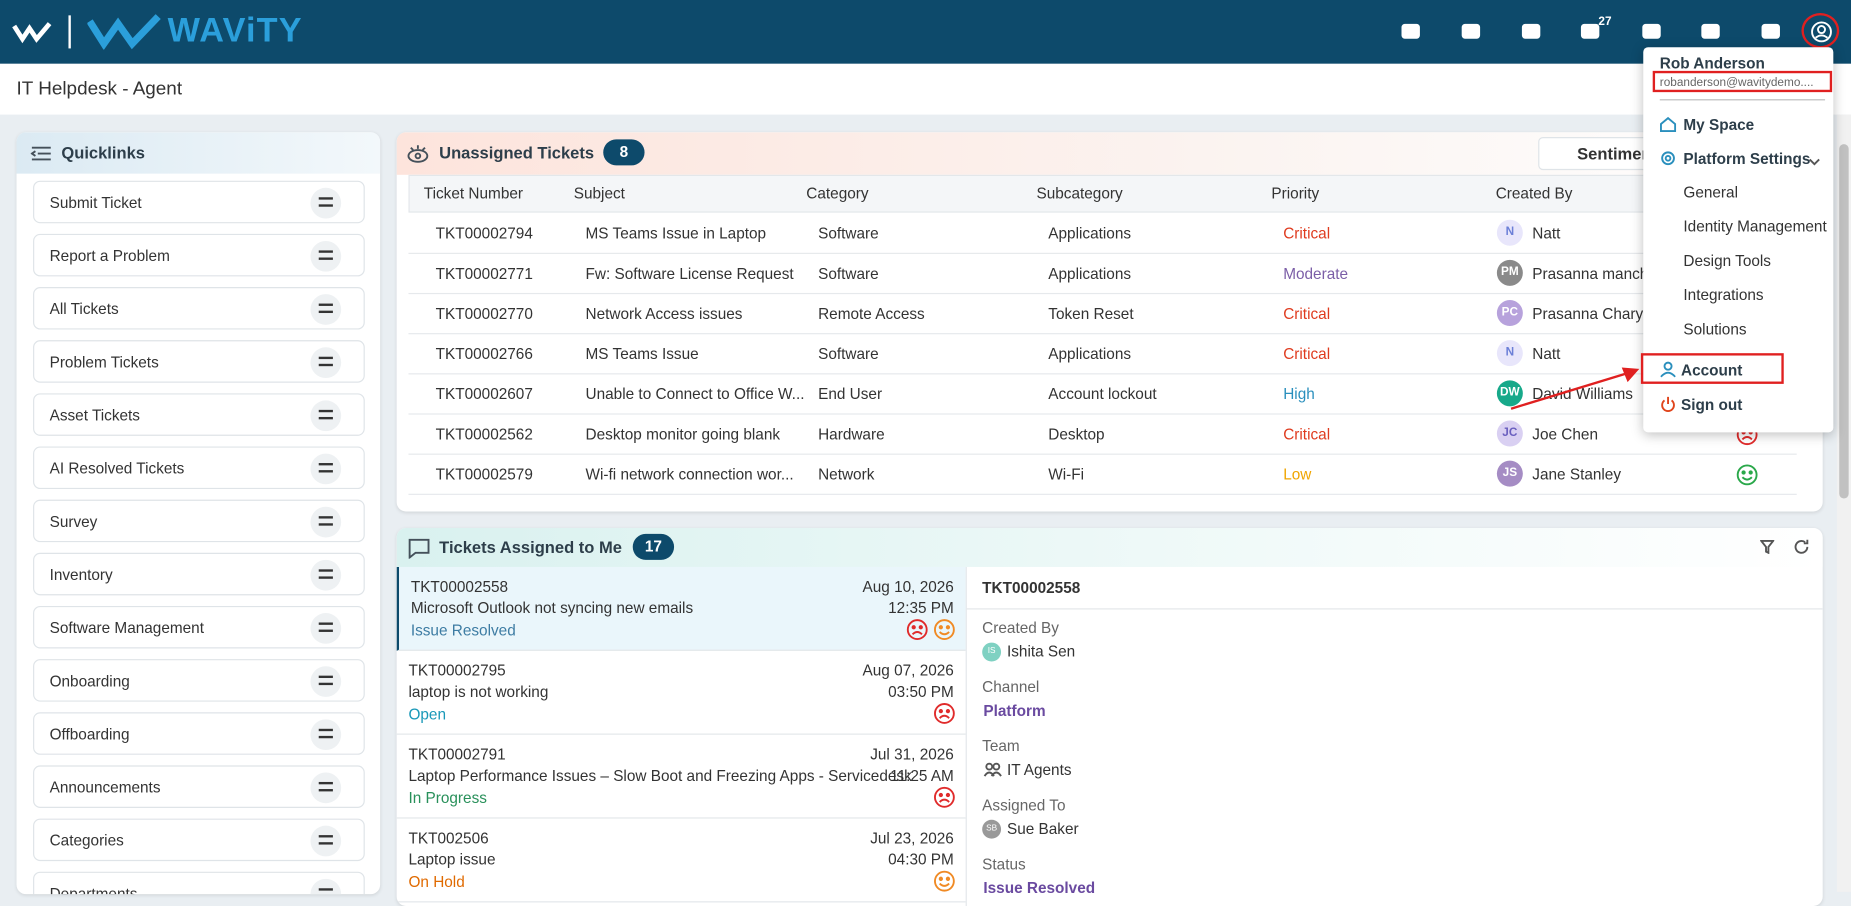  Describe the element at coordinates (1297, 474) in the screenshot. I see `priority: Low` at that location.